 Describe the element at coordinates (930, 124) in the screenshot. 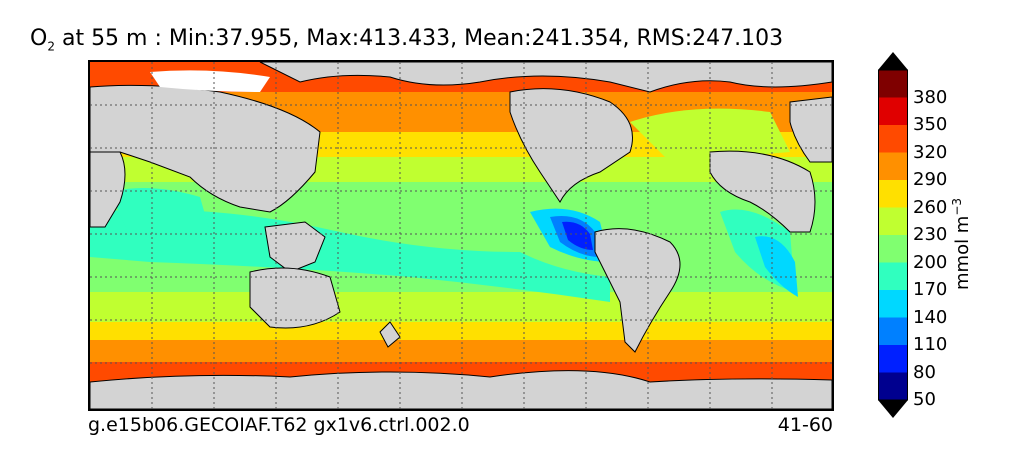

I see `colorbar-tick-label: 350` at that location.